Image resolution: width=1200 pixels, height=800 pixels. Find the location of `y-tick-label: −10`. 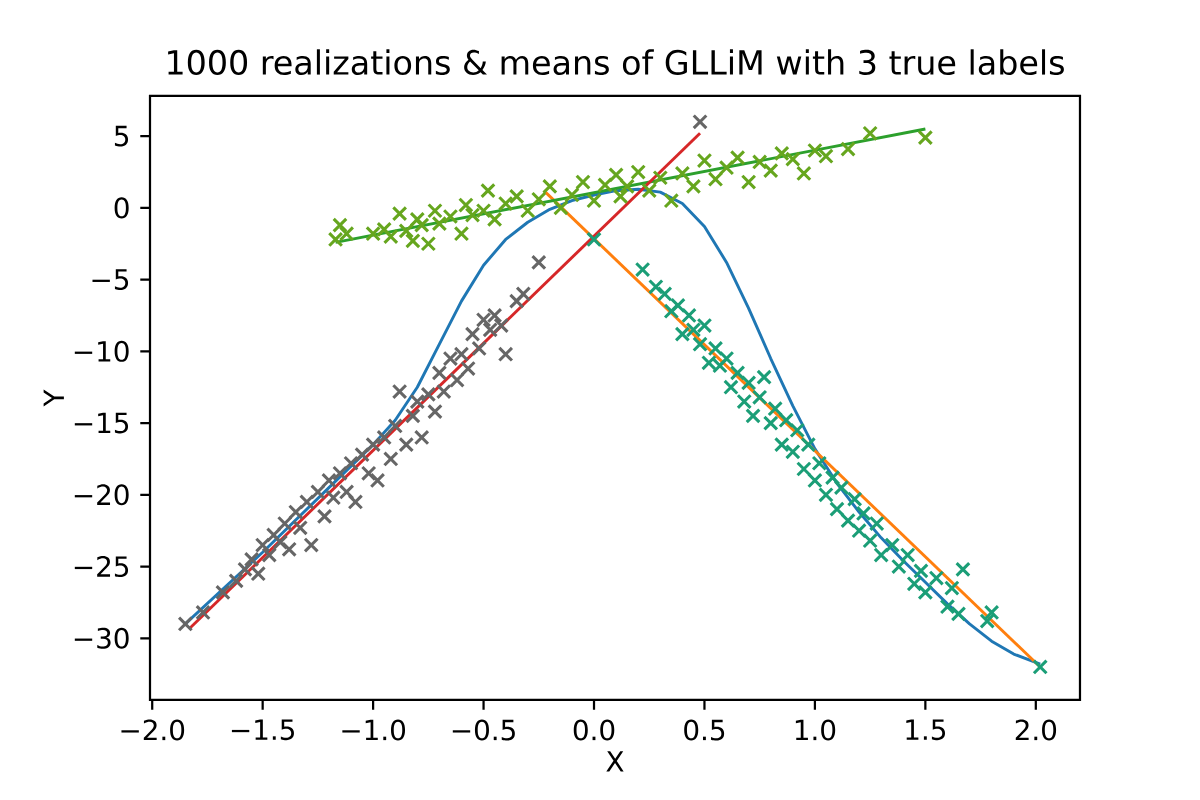

y-tick-label: −10 is located at coordinates (101, 351).